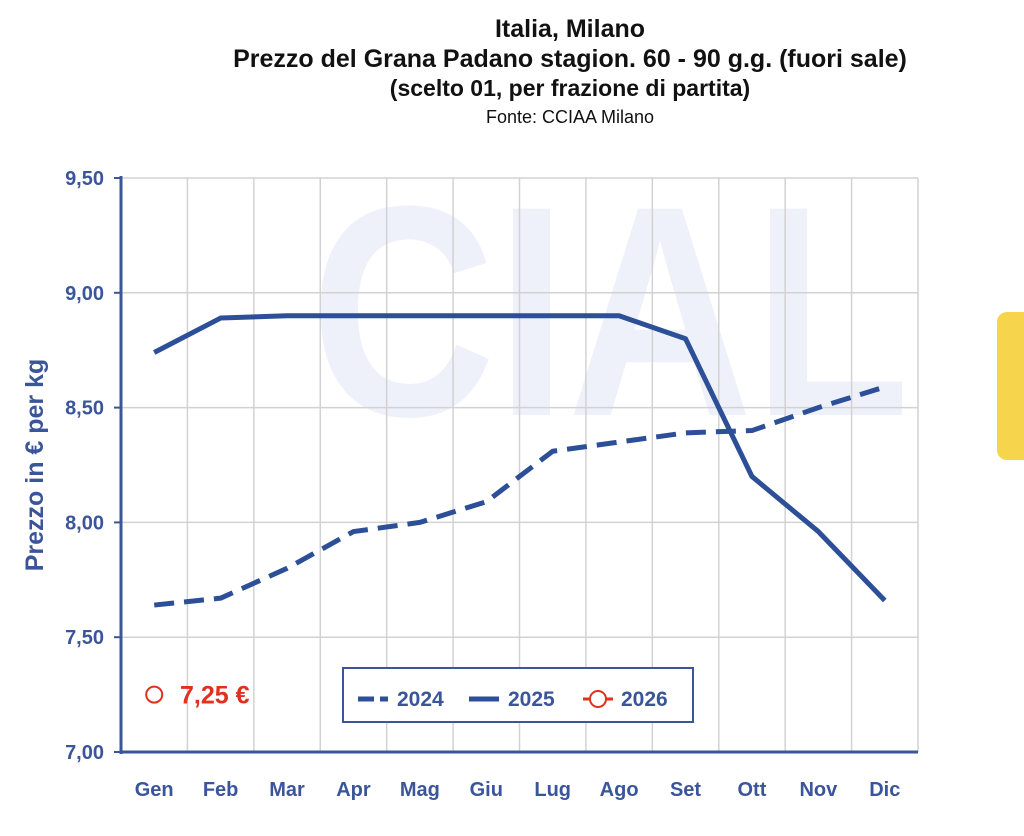 This screenshot has height=836, width=1024. What do you see at coordinates (752, 790) in the screenshot?
I see `x-tick-label: Ott` at bounding box center [752, 790].